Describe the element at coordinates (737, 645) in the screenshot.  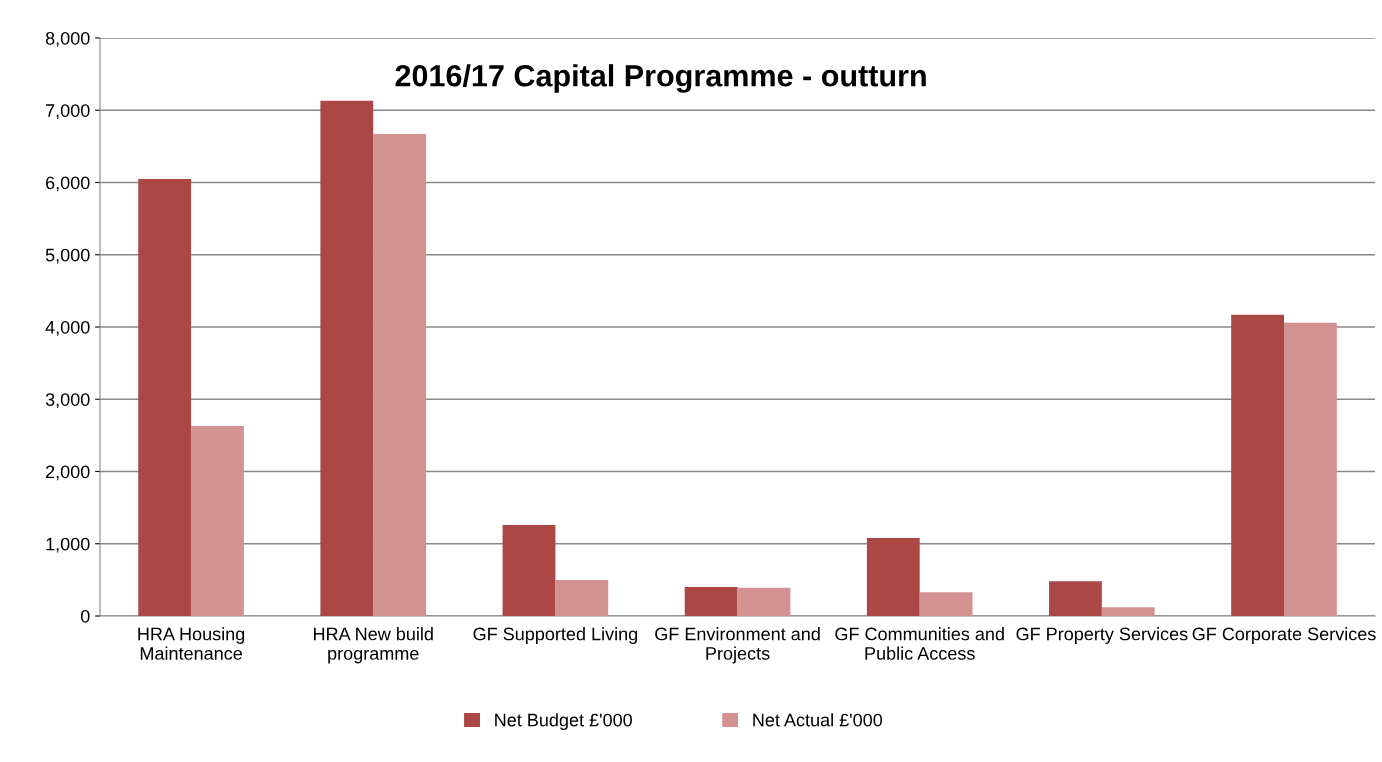
I see `x-tick-label: GF Environment and Projects` at that location.